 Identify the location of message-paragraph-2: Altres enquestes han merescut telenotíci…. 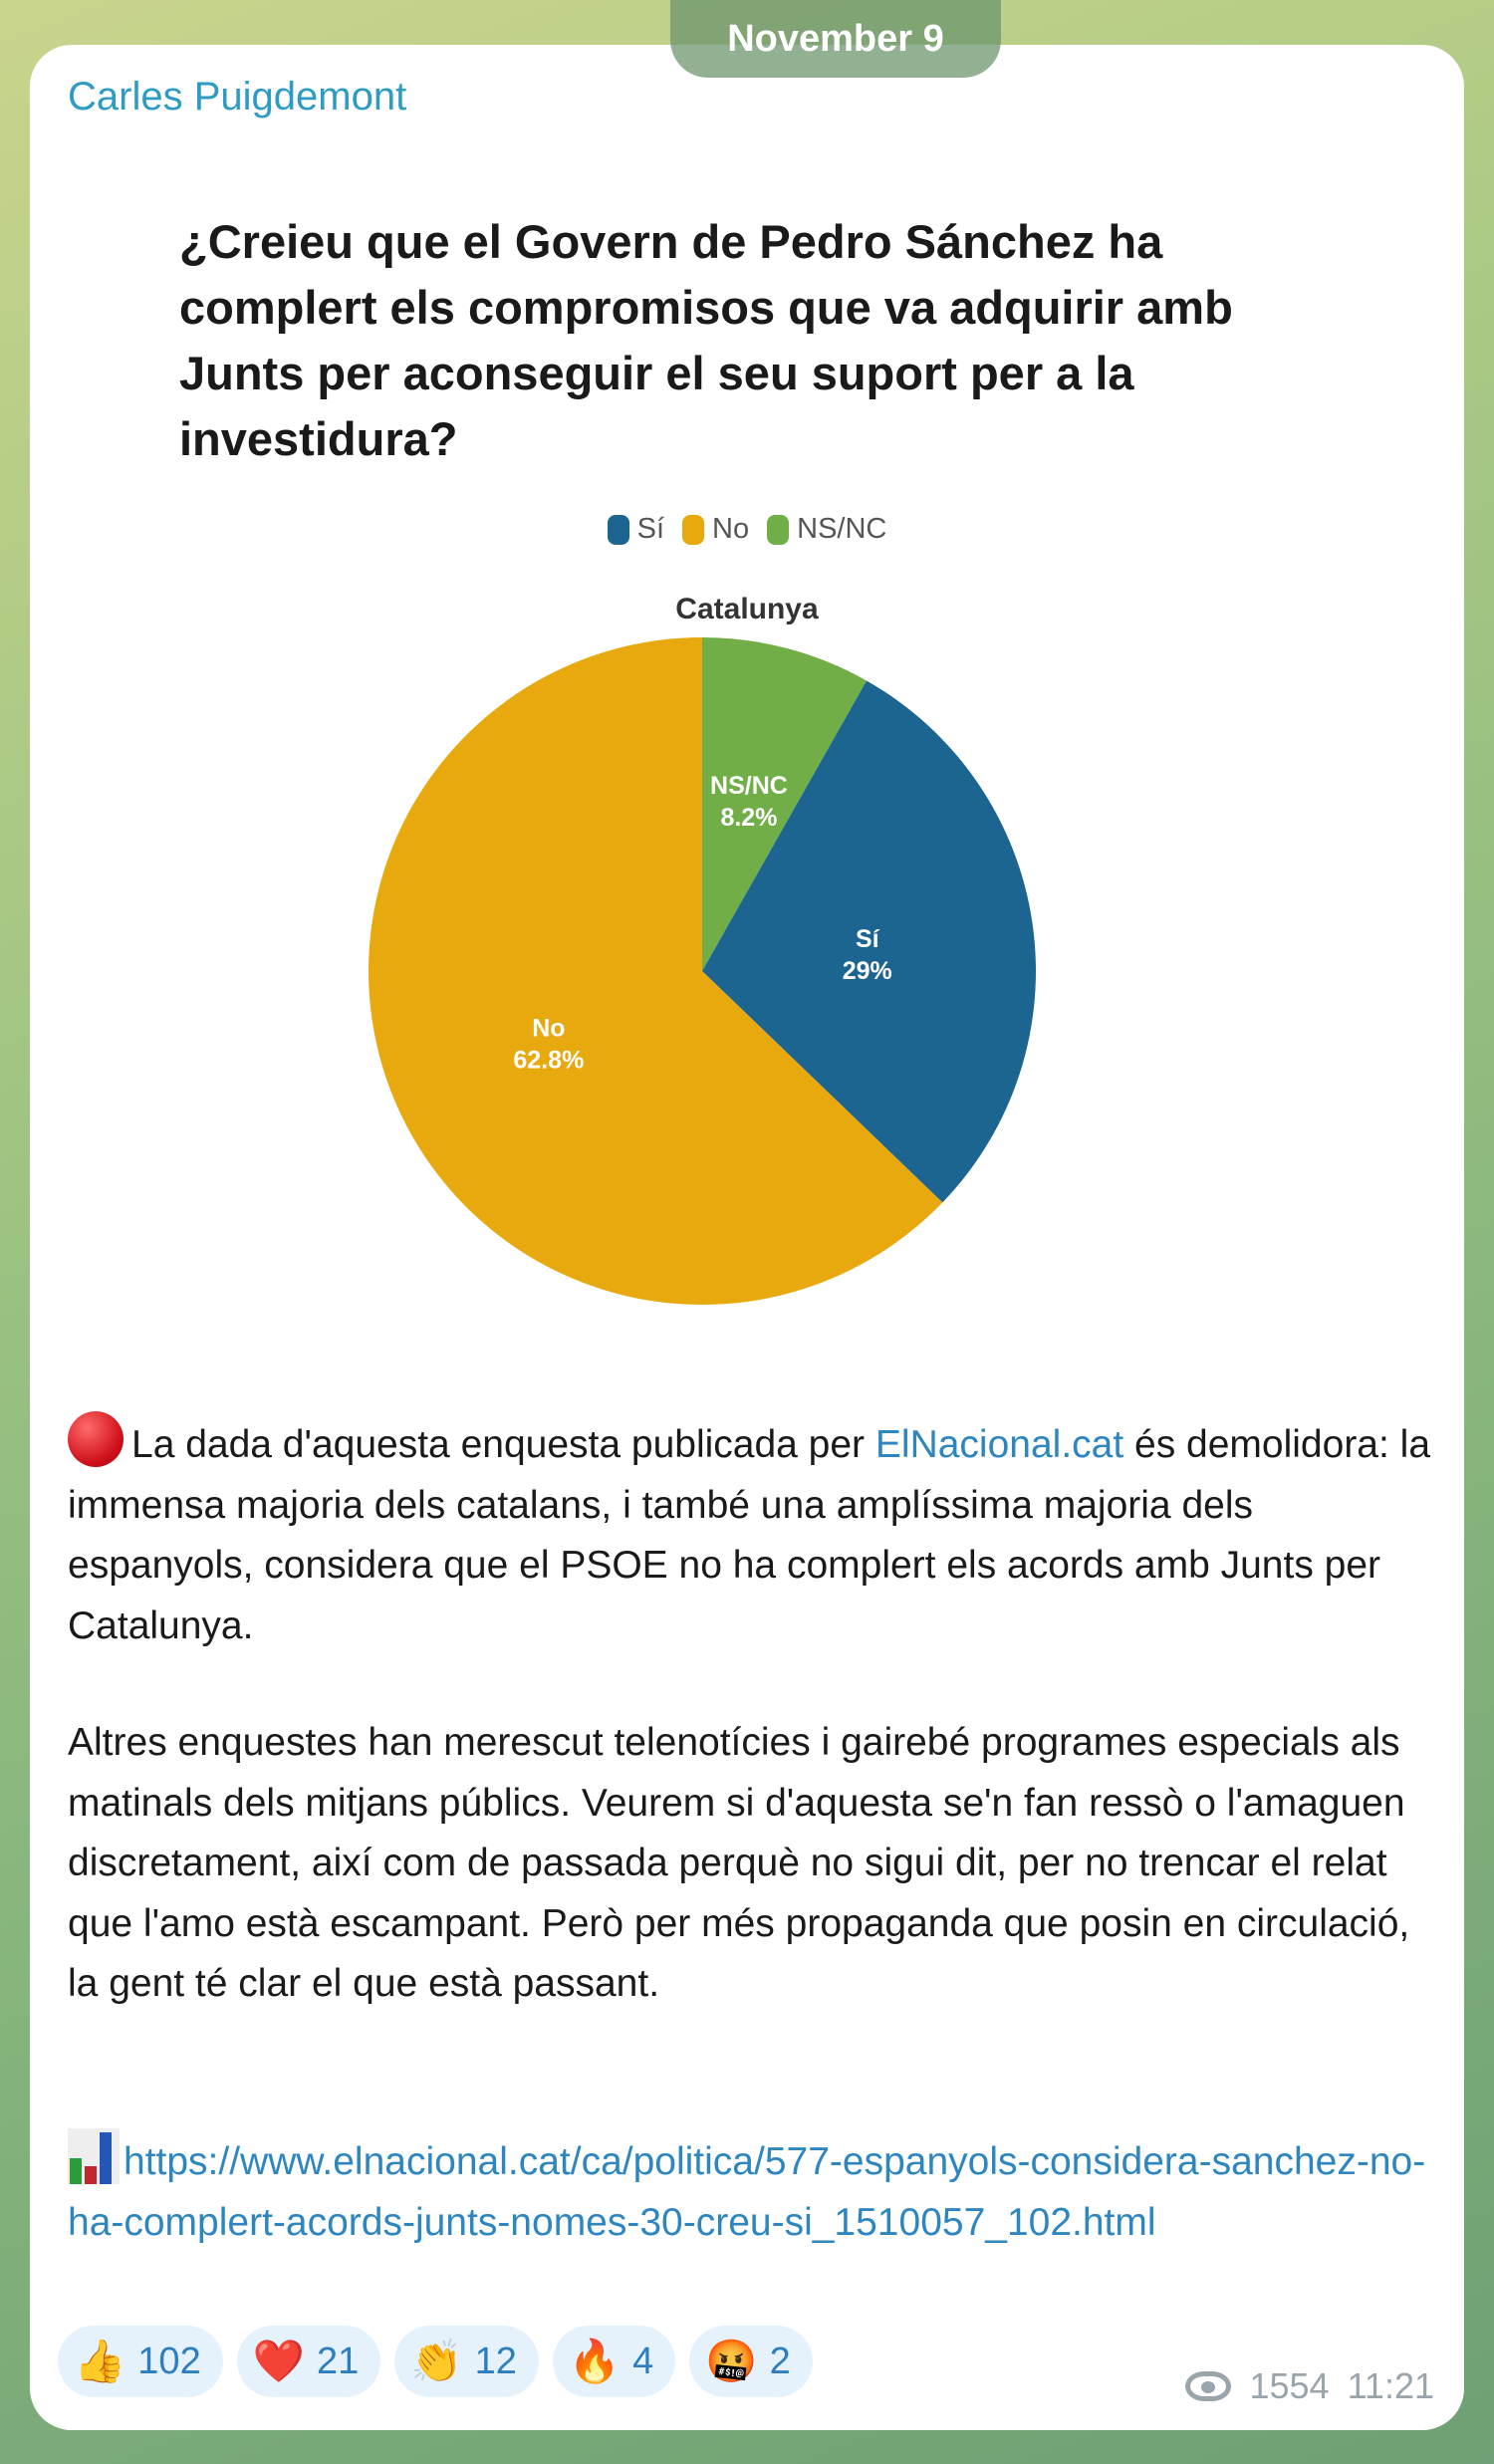
(739, 1863).